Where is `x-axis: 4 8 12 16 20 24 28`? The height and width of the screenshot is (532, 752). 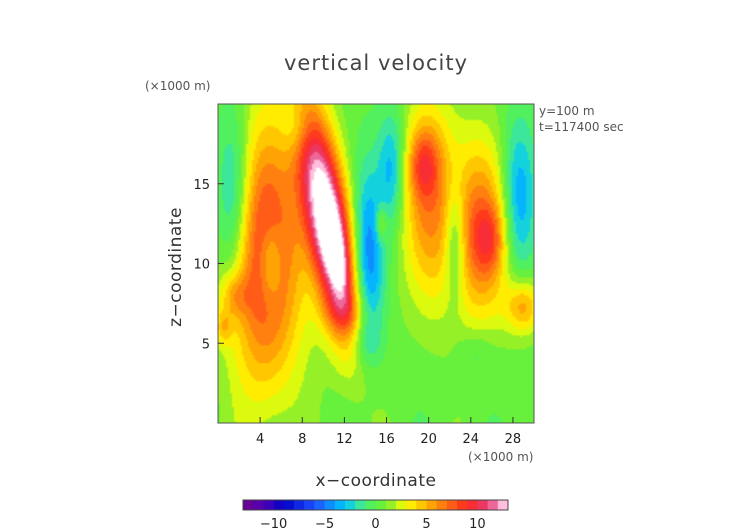 x-axis: 4 8 12 16 20 24 28 is located at coordinates (388, 432).